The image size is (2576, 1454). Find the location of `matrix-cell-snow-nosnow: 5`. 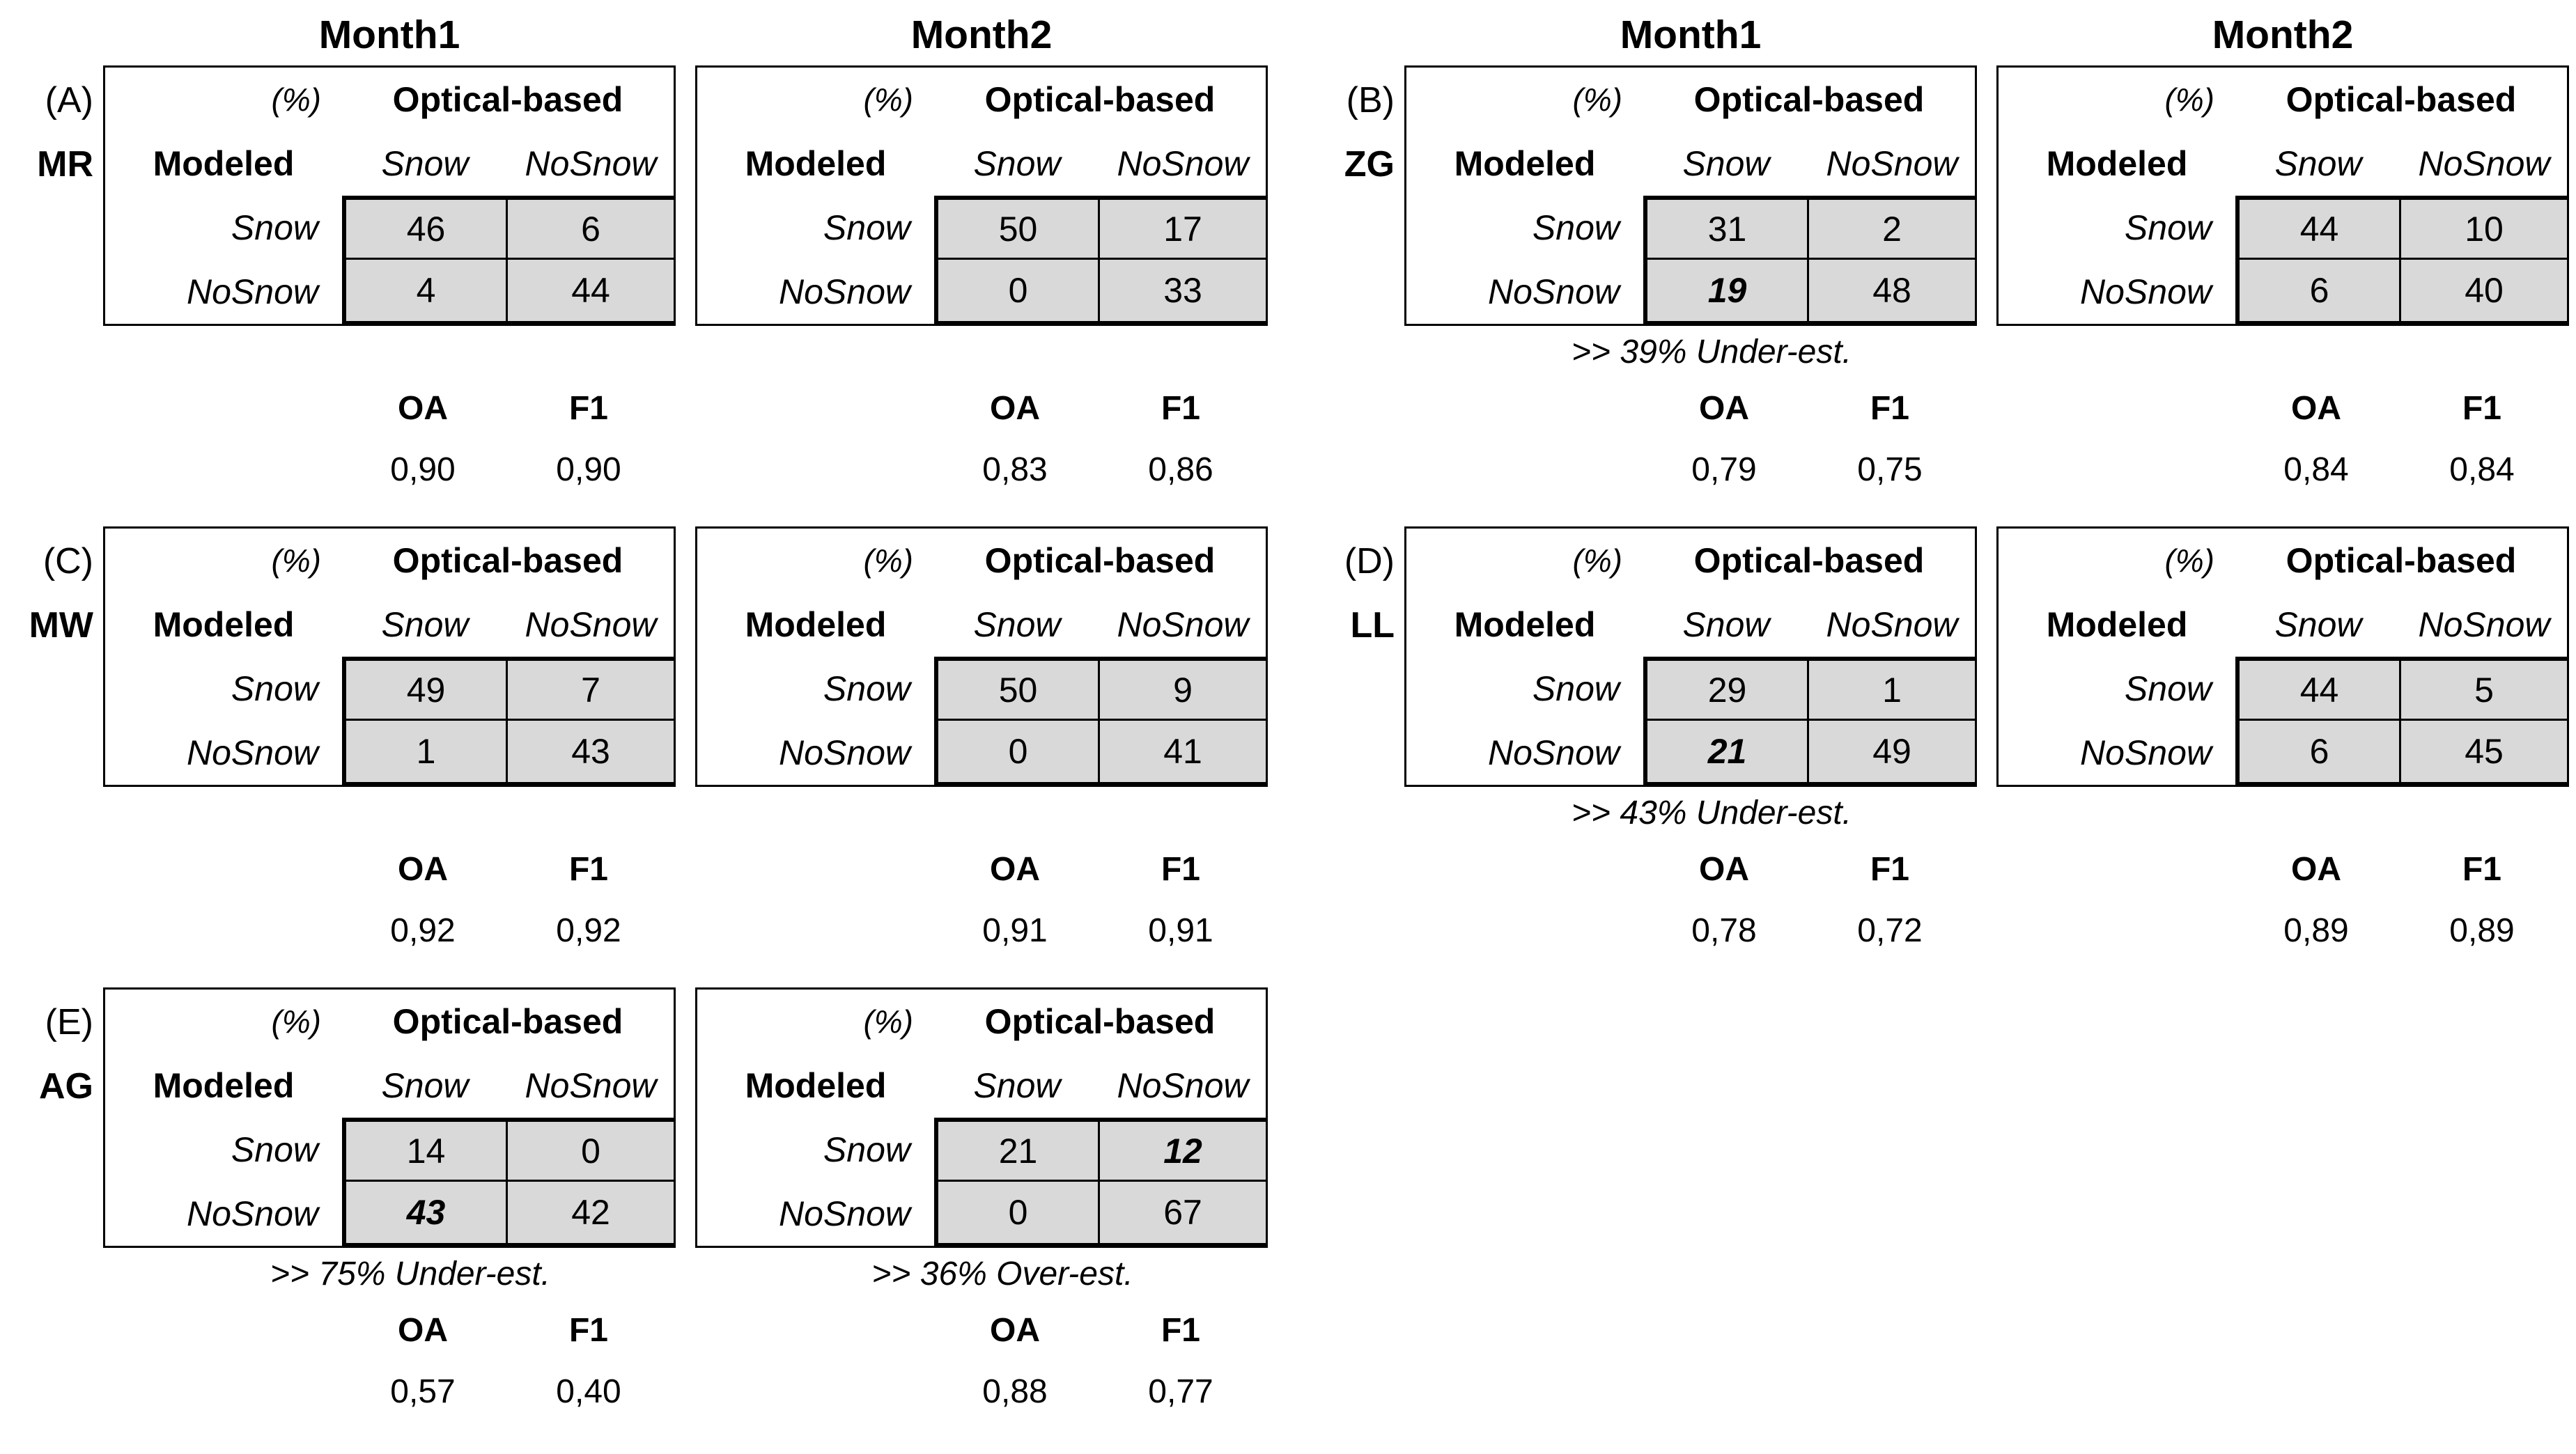

matrix-cell-snow-nosnow: 5 is located at coordinates (2484, 689).